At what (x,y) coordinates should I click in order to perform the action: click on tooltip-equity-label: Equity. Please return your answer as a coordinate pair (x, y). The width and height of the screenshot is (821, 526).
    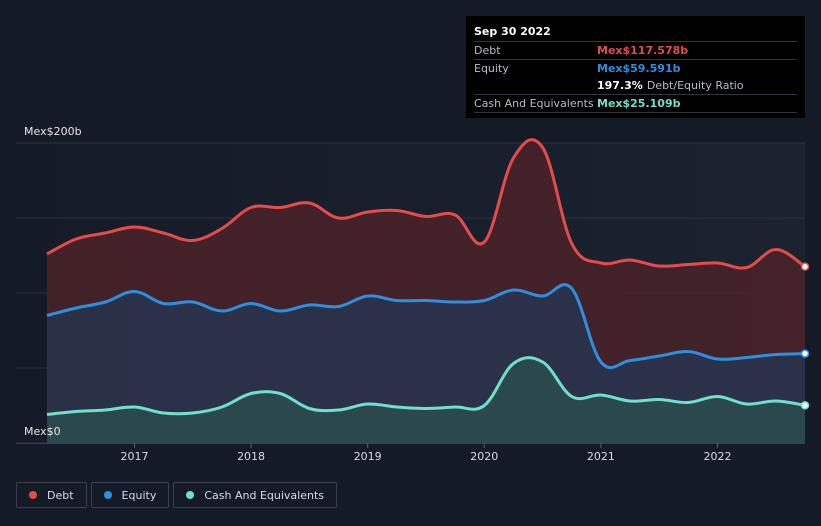
    Looking at the image, I should click on (491, 68).